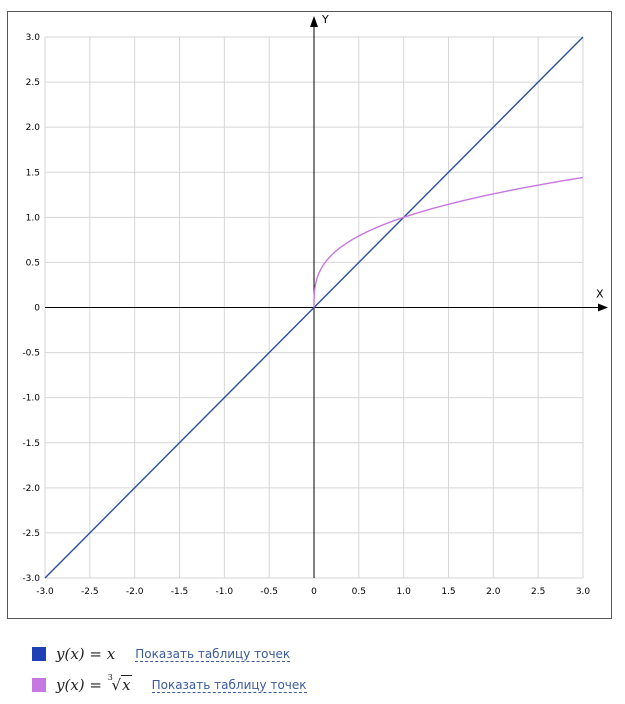  What do you see at coordinates (31, 534) in the screenshot?
I see `y-tick-label: -2.5` at bounding box center [31, 534].